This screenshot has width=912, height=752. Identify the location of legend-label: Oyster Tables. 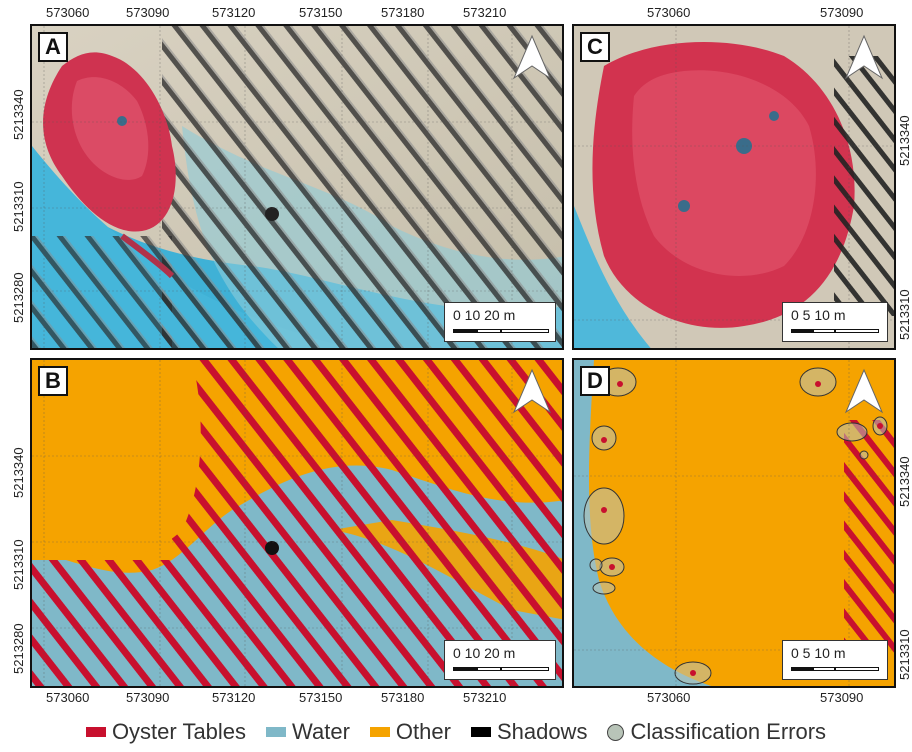
(179, 731).